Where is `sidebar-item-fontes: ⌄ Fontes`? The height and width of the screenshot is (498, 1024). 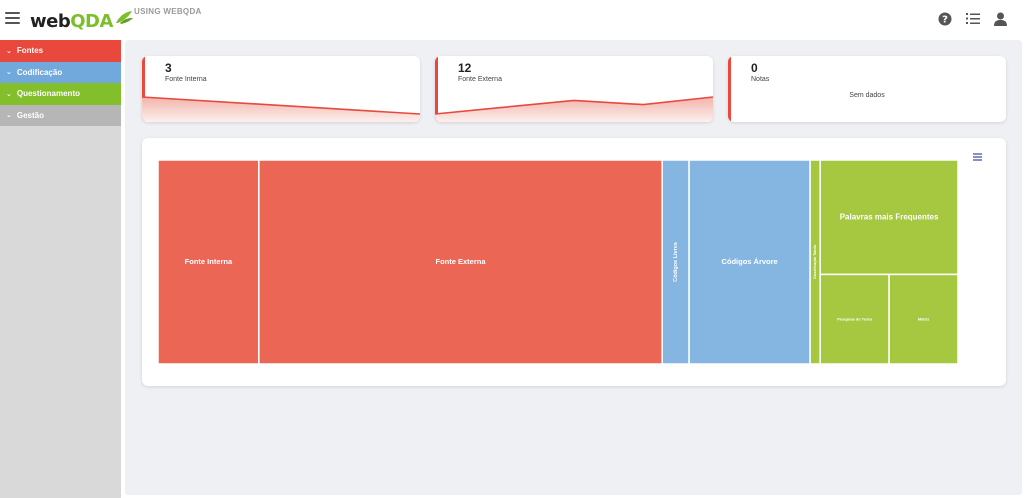 sidebar-item-fontes: ⌄ Fontes is located at coordinates (60, 51).